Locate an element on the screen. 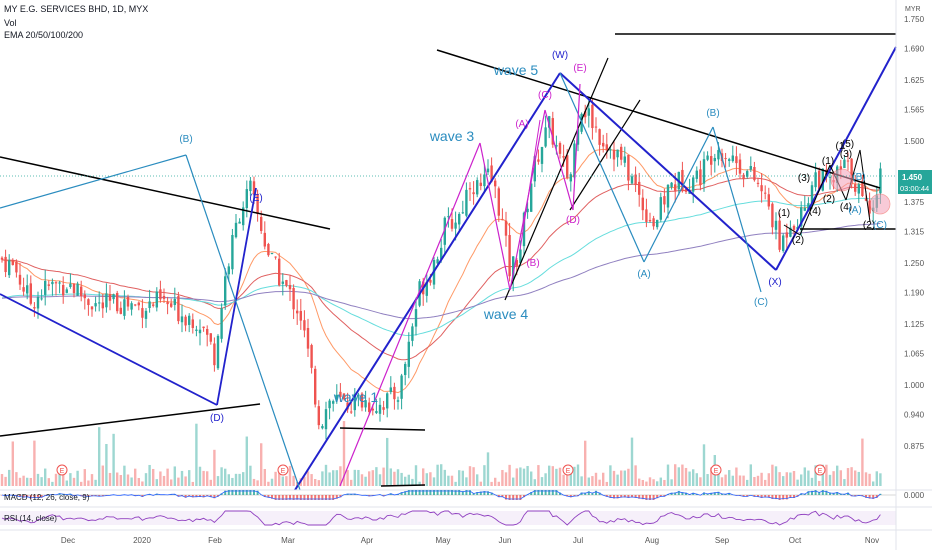 Image resolution: width=932 pixels, height=550 pixels. rsi-label: RSI (14, close) is located at coordinates (30, 518).